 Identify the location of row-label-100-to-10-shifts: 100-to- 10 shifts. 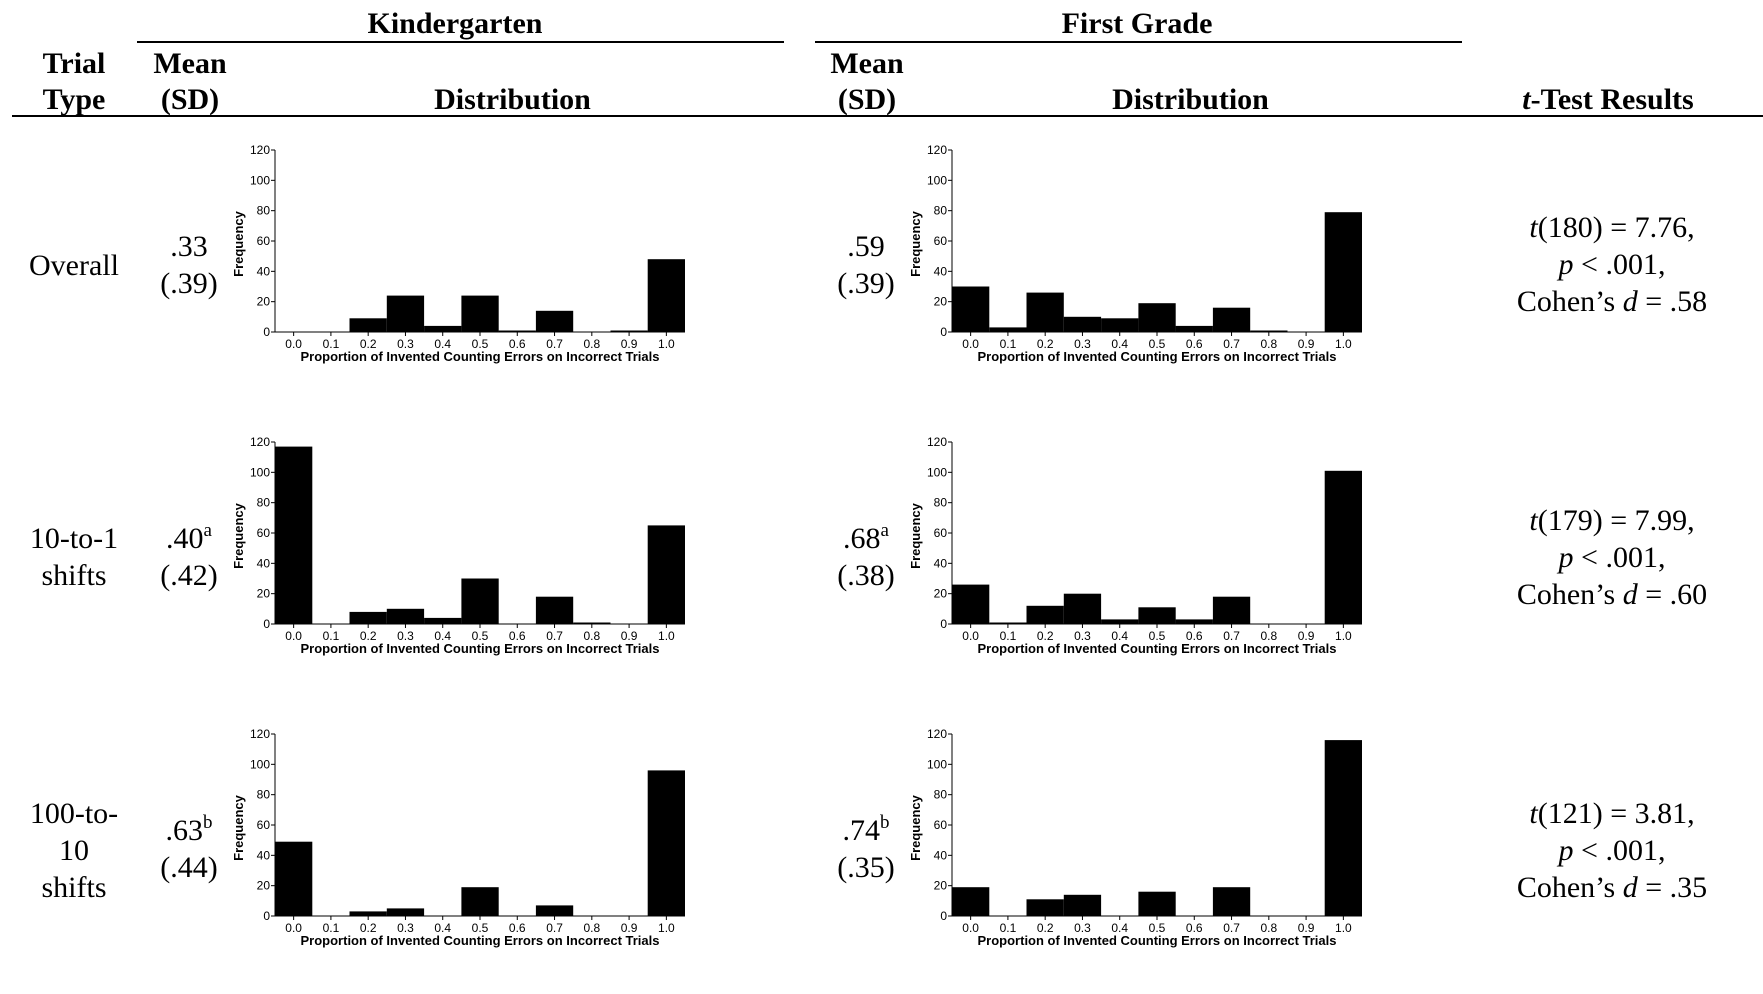
(74, 850).